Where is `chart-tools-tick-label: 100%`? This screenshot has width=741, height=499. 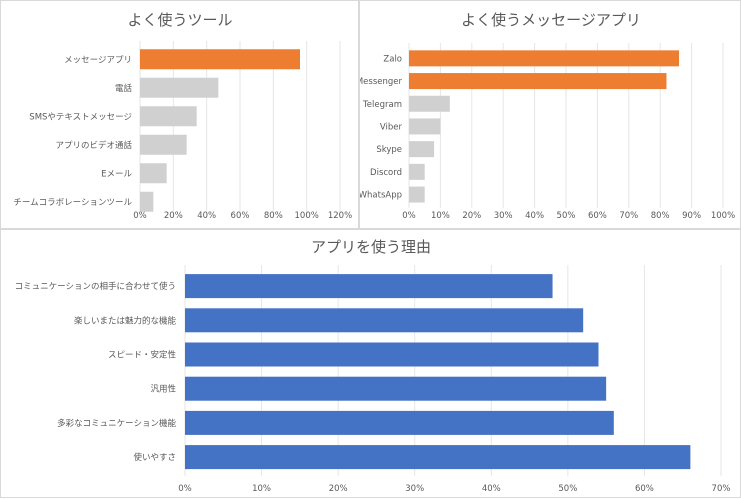 chart-tools-tick-label: 100% is located at coordinates (307, 216).